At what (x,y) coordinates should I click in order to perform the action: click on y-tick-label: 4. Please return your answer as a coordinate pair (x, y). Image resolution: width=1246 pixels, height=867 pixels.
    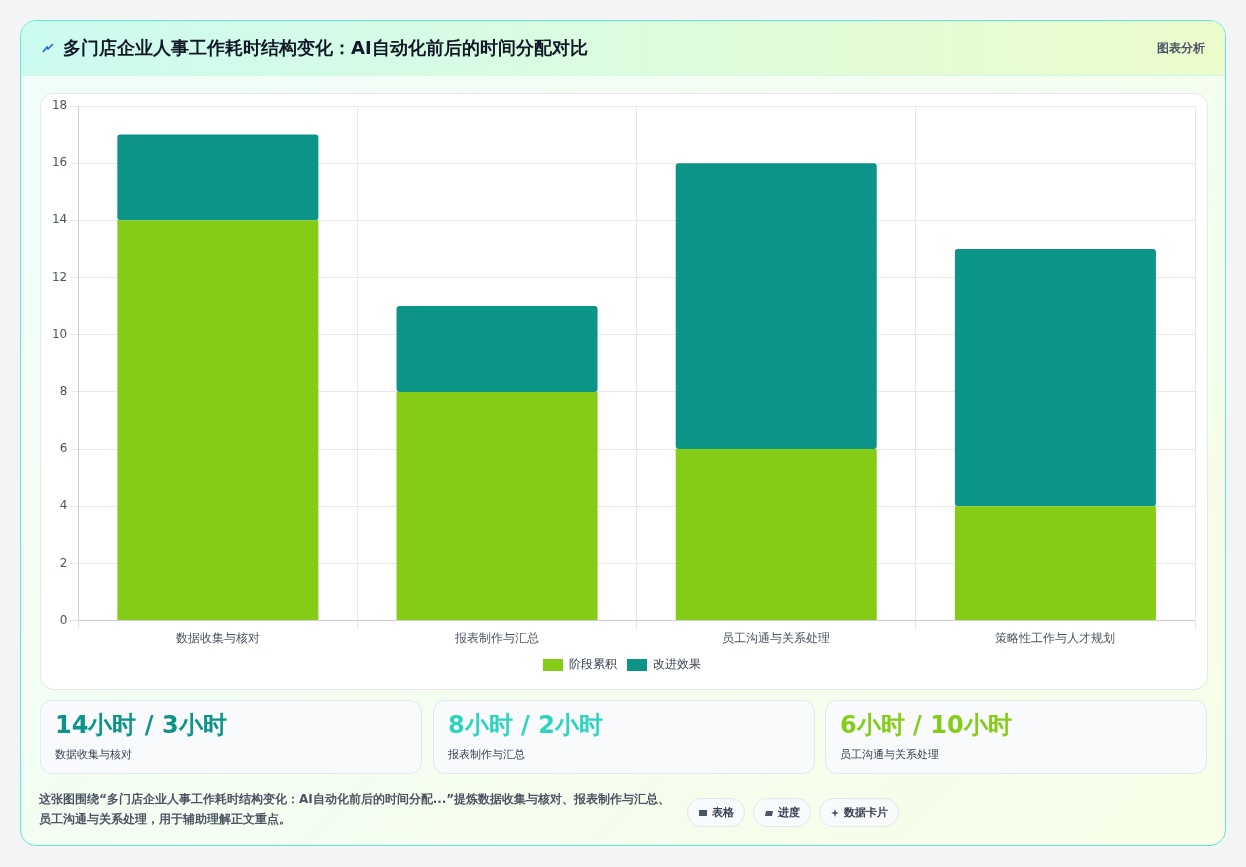
    Looking at the image, I should click on (63, 505).